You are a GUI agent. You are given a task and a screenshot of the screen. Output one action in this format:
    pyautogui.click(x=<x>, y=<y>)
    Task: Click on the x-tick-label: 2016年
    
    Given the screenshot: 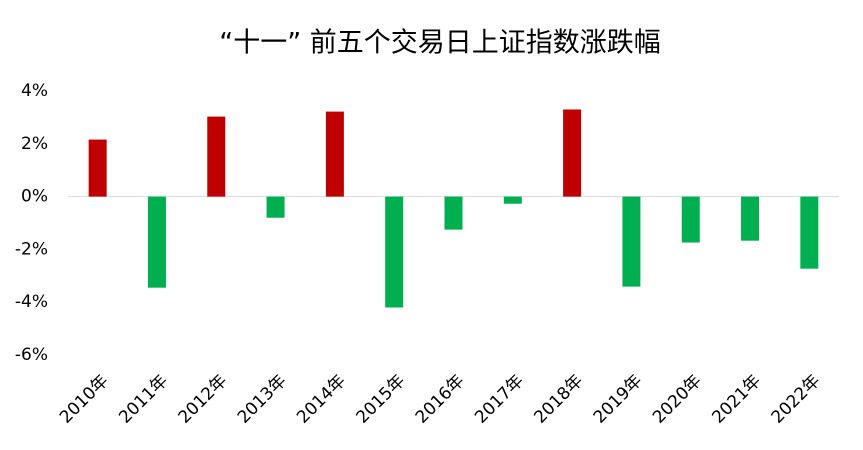 What is the action you would take?
    pyautogui.click(x=440, y=399)
    